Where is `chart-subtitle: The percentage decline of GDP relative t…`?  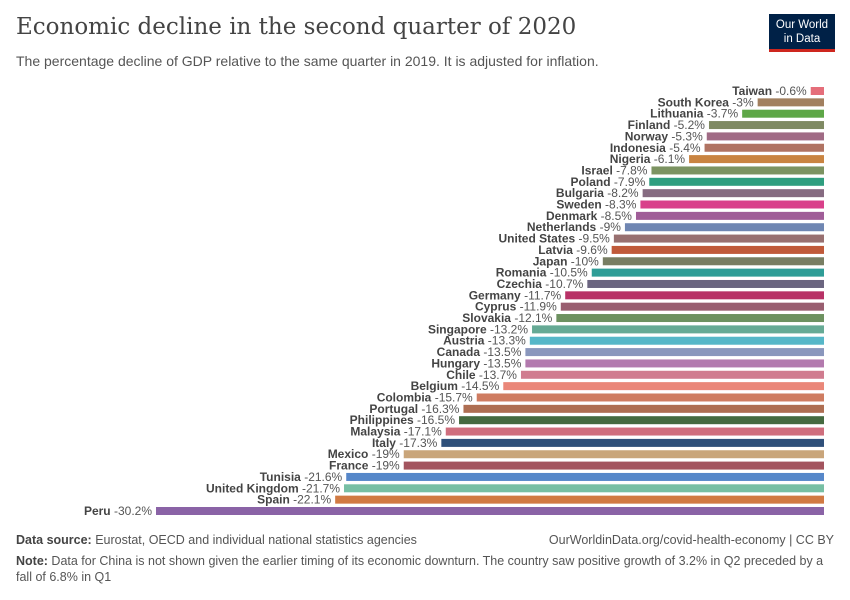 chart-subtitle: The percentage decline of GDP relative t… is located at coordinates (307, 61).